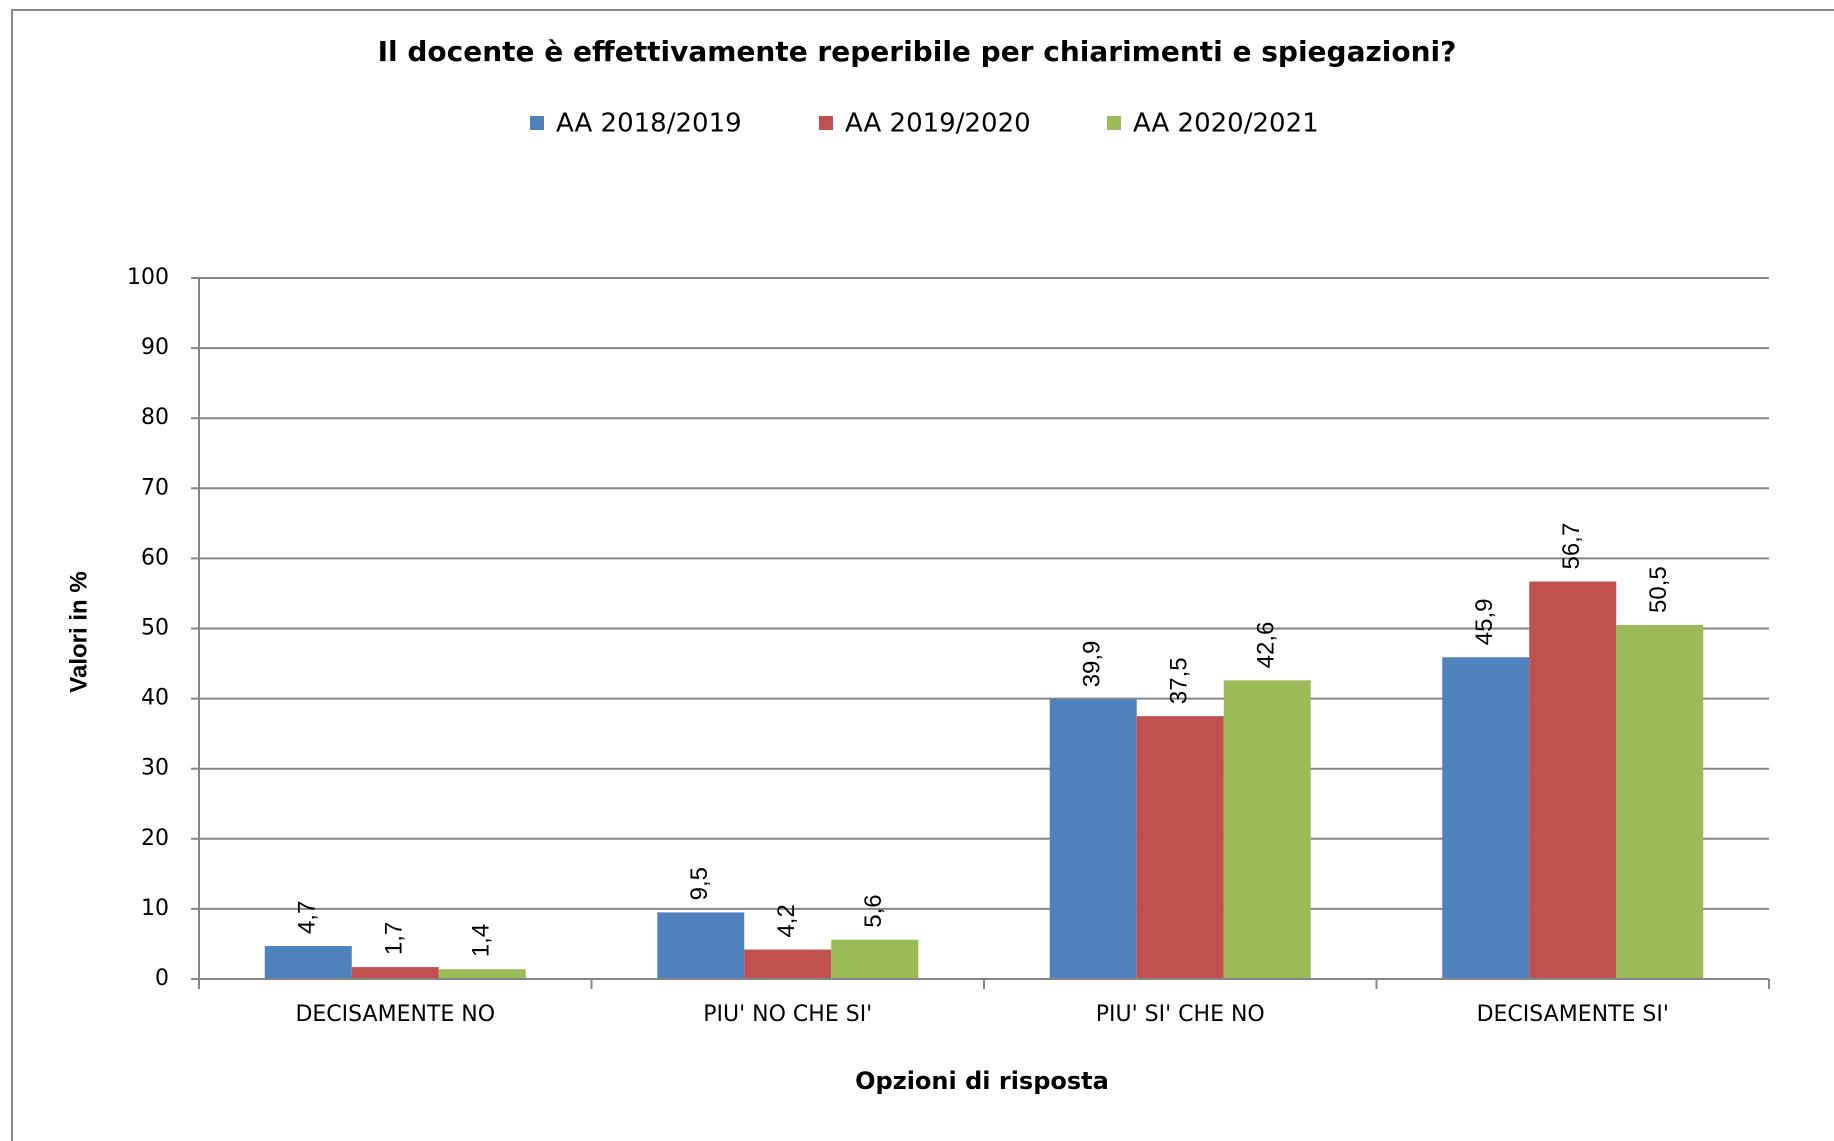 The width and height of the screenshot is (1834, 1141). Describe the element at coordinates (78, 631) in the screenshot. I see `y-axis-title: Valori in %` at that location.